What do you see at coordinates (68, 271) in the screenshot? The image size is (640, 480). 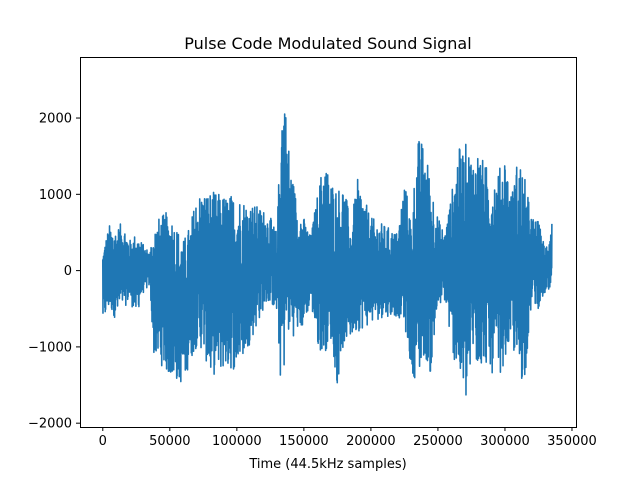 I see `y-tick-label: 0` at bounding box center [68, 271].